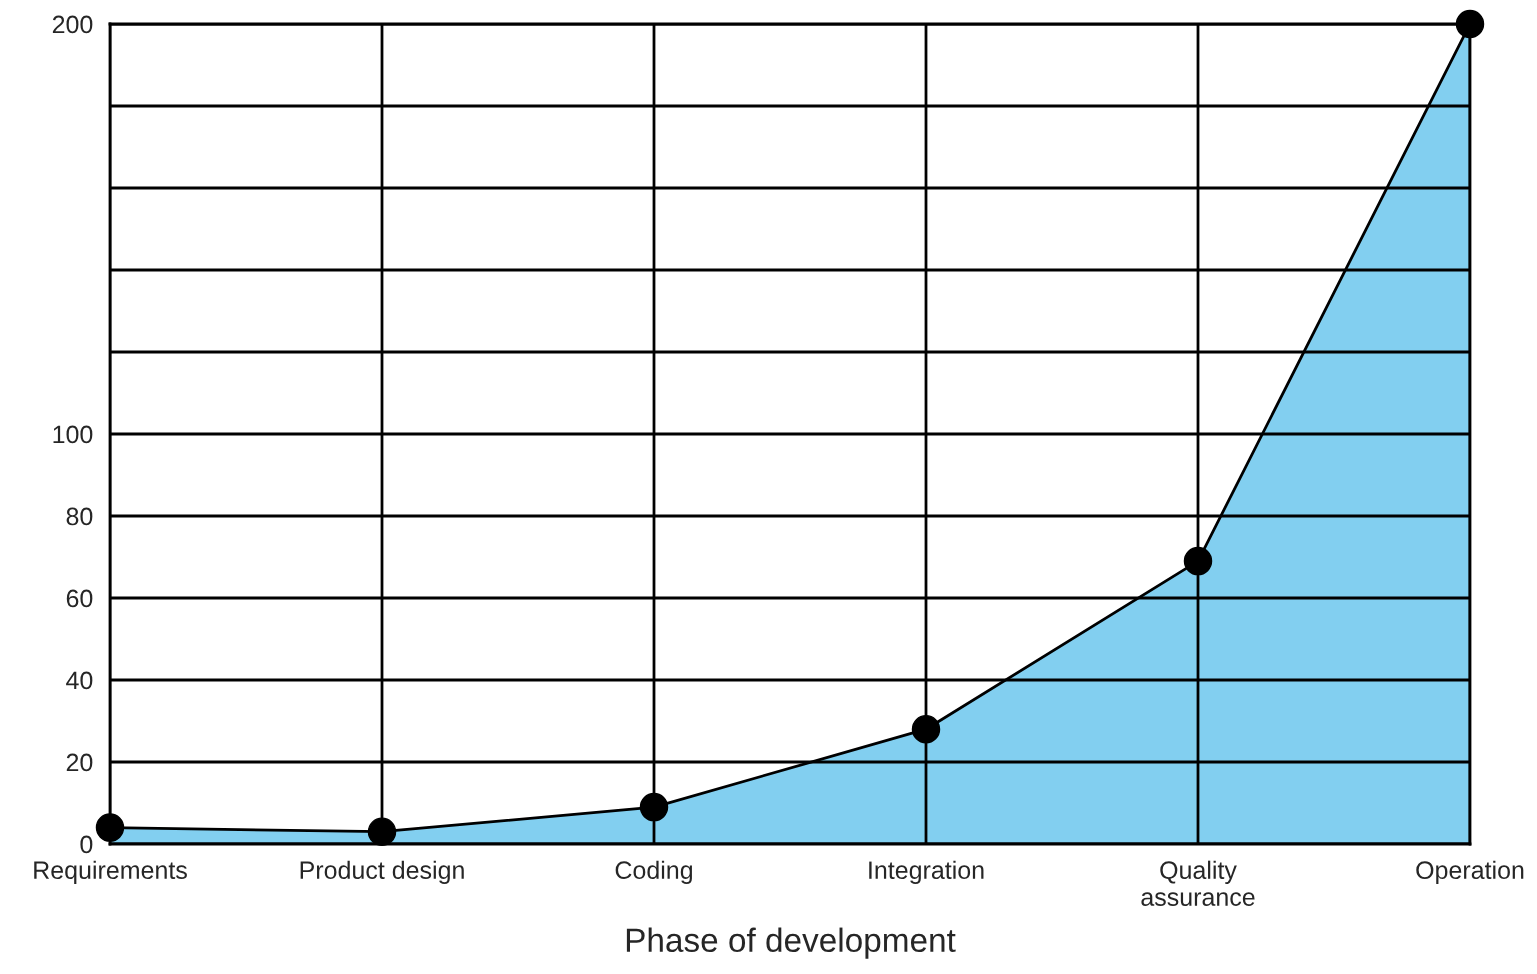  I want to click on x-tick-label: Operation, so click(1470, 872).